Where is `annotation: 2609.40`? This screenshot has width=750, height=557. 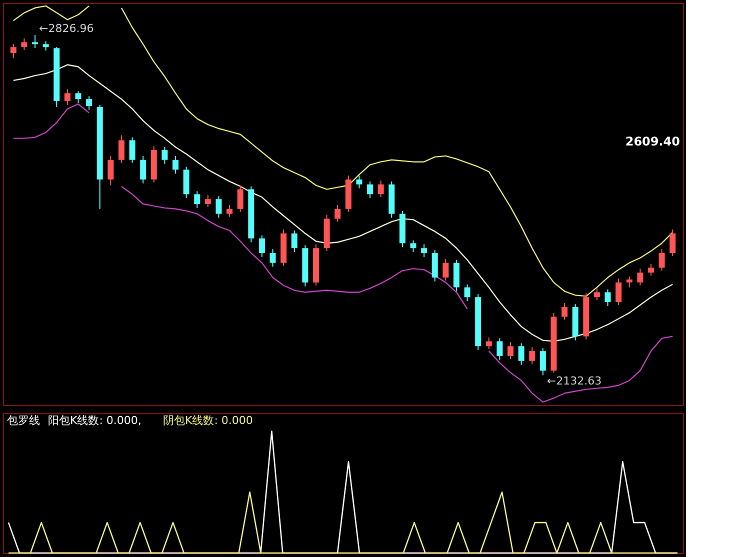
annotation: 2609.40 is located at coordinates (652, 141).